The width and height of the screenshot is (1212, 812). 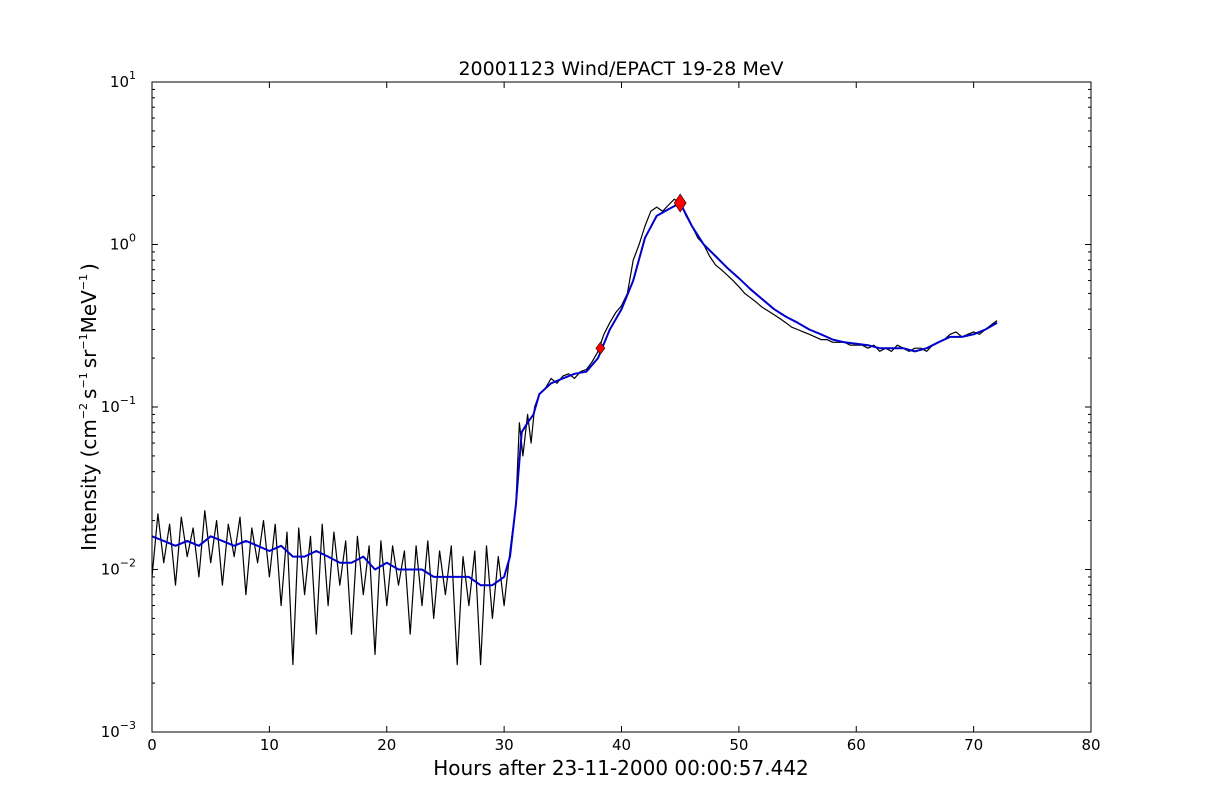 I want to click on marker-layer, so click(x=641, y=274).